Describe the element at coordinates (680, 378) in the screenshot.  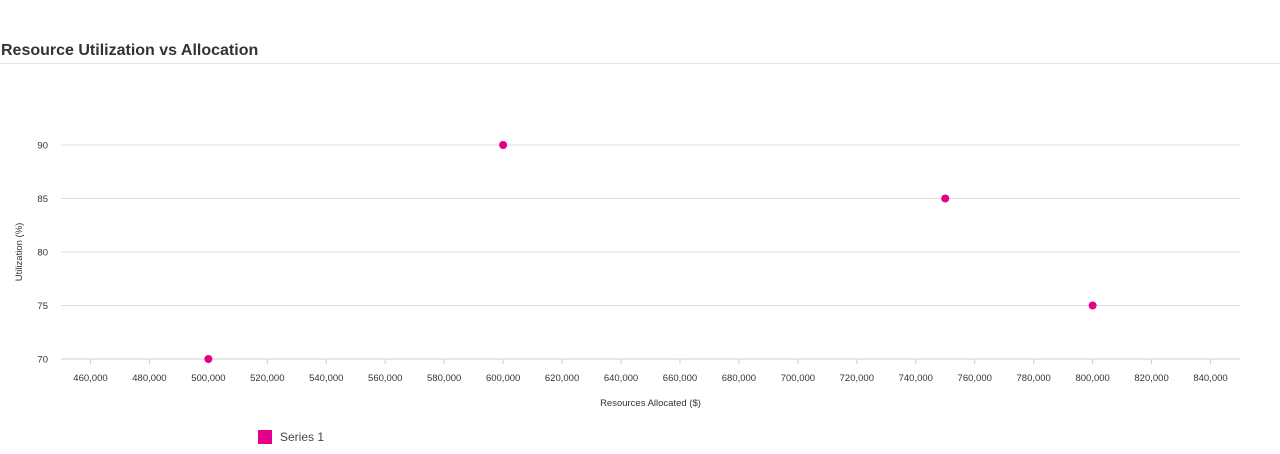
I see `x-tick-label: 660,000` at that location.